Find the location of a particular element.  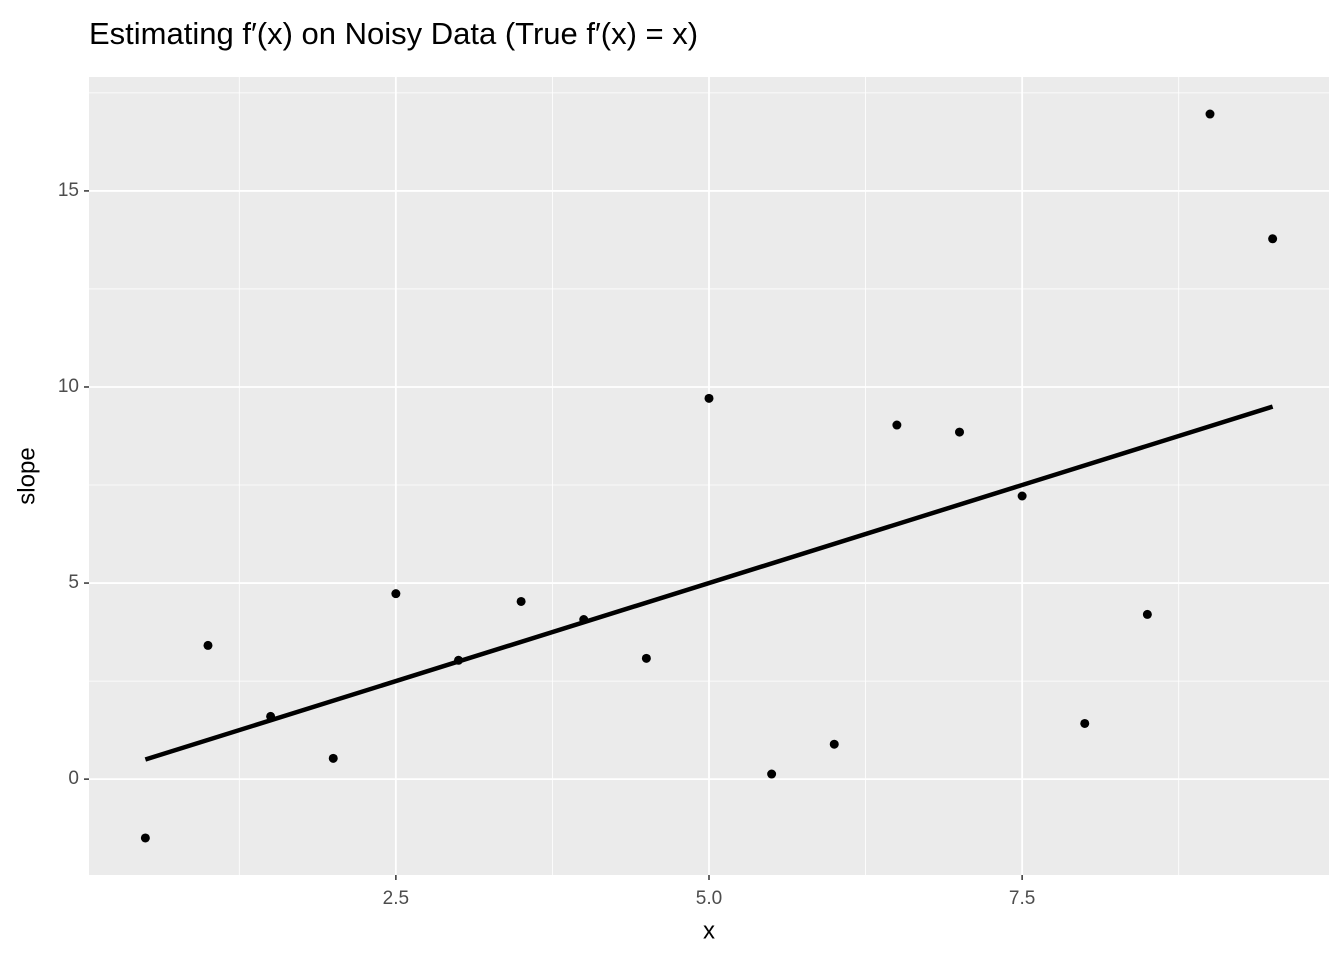

y-tick-label: 10 is located at coordinates (68, 386).